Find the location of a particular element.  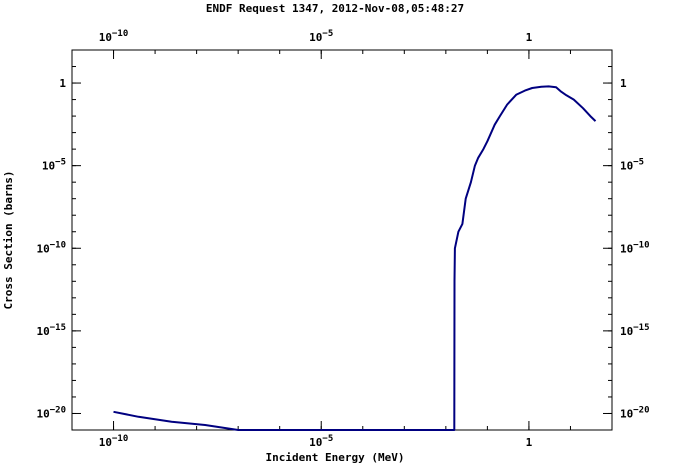

y-tick-label-right: 10−15 is located at coordinates (635, 330).